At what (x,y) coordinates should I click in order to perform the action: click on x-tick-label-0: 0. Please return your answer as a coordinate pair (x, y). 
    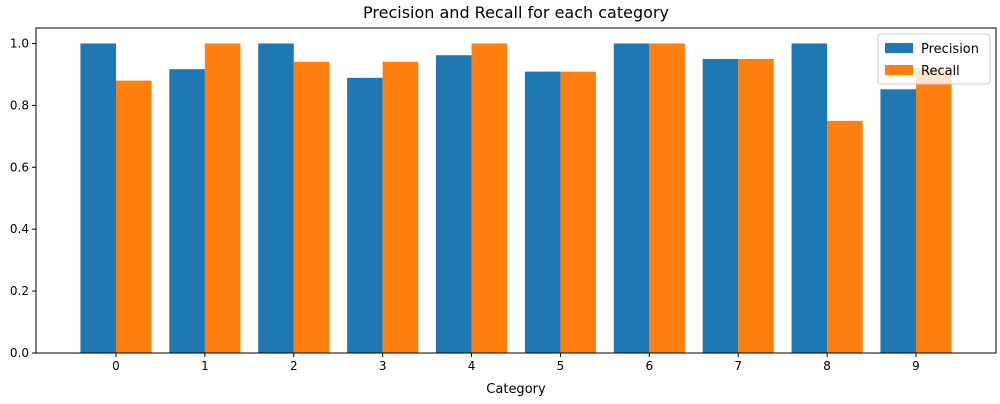
    Looking at the image, I should click on (116, 366).